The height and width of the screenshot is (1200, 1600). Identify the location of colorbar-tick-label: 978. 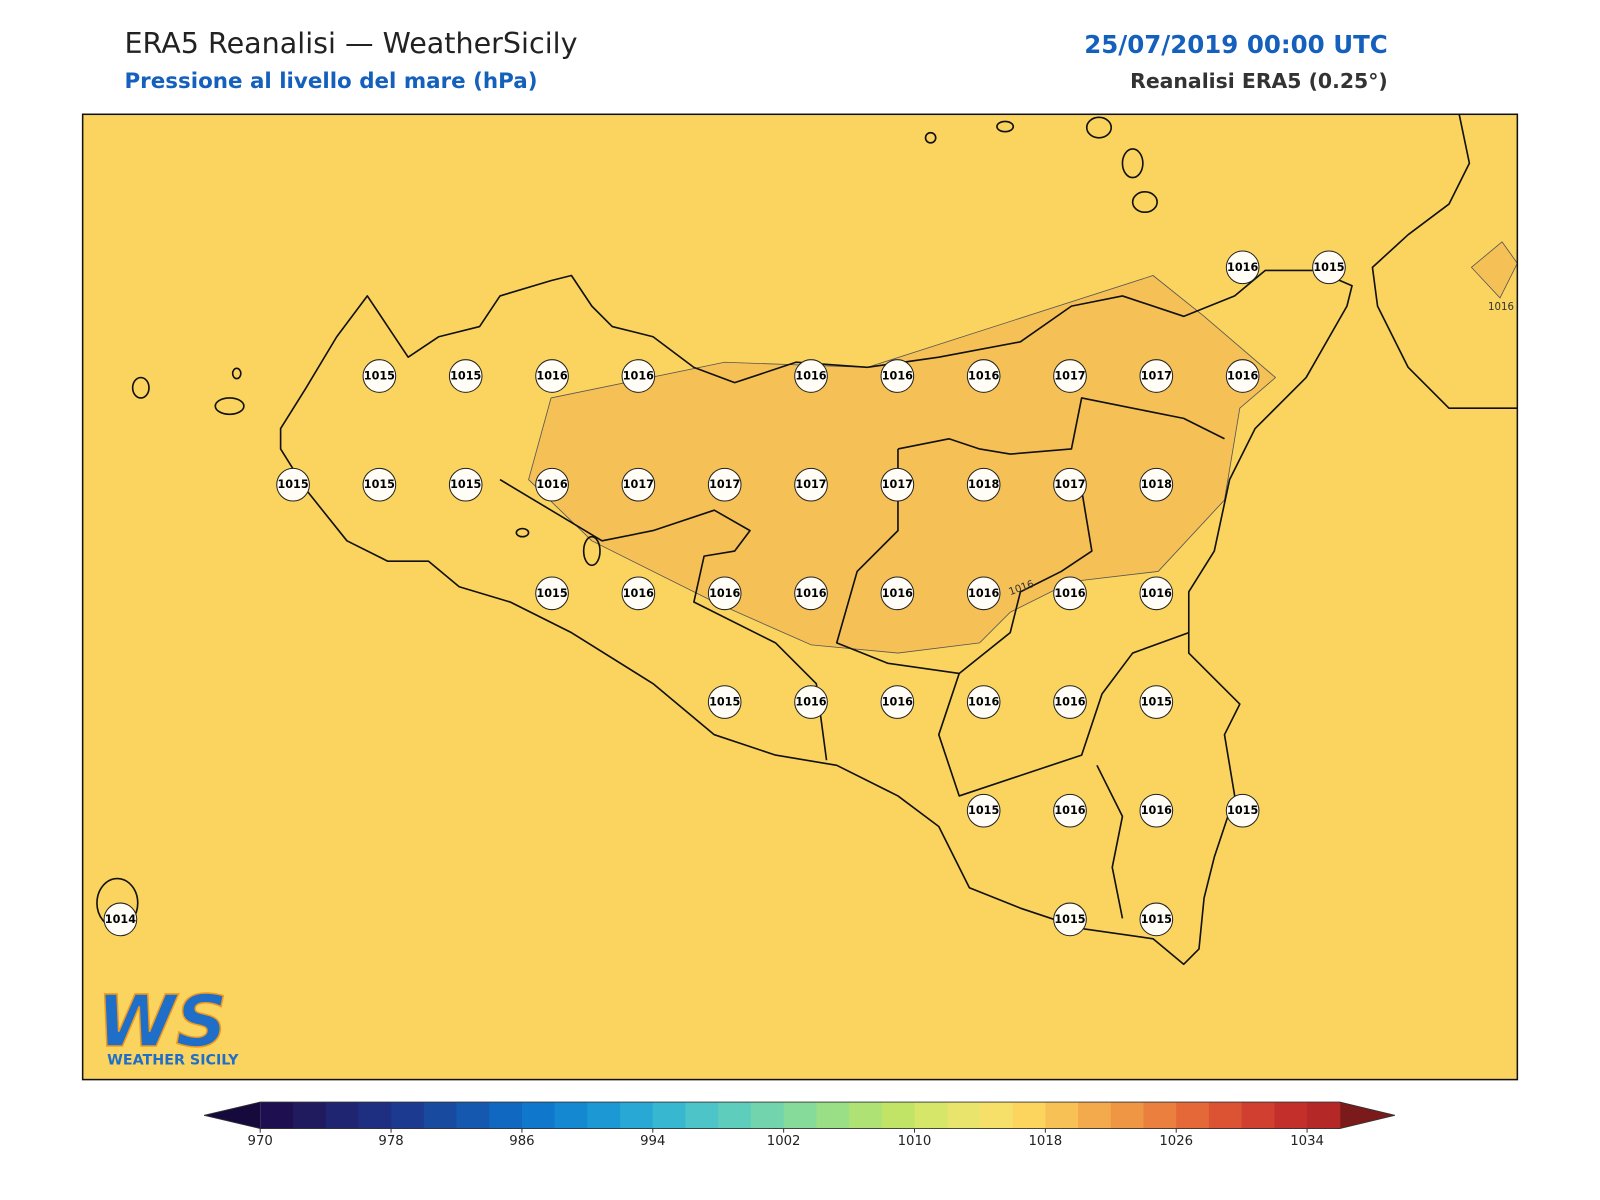
(390, 1141).